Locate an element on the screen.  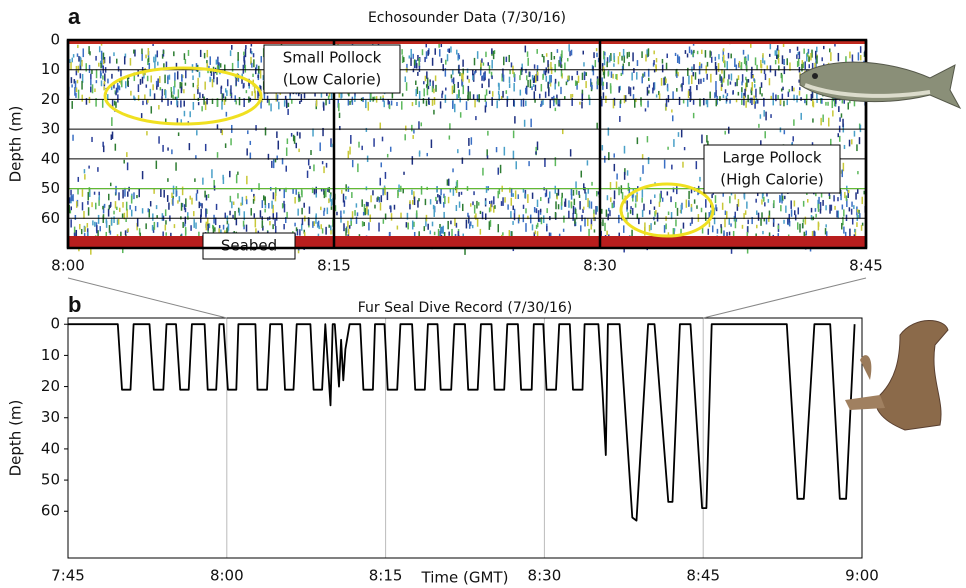
x-tick-label: 8:00 is located at coordinates (68, 266).